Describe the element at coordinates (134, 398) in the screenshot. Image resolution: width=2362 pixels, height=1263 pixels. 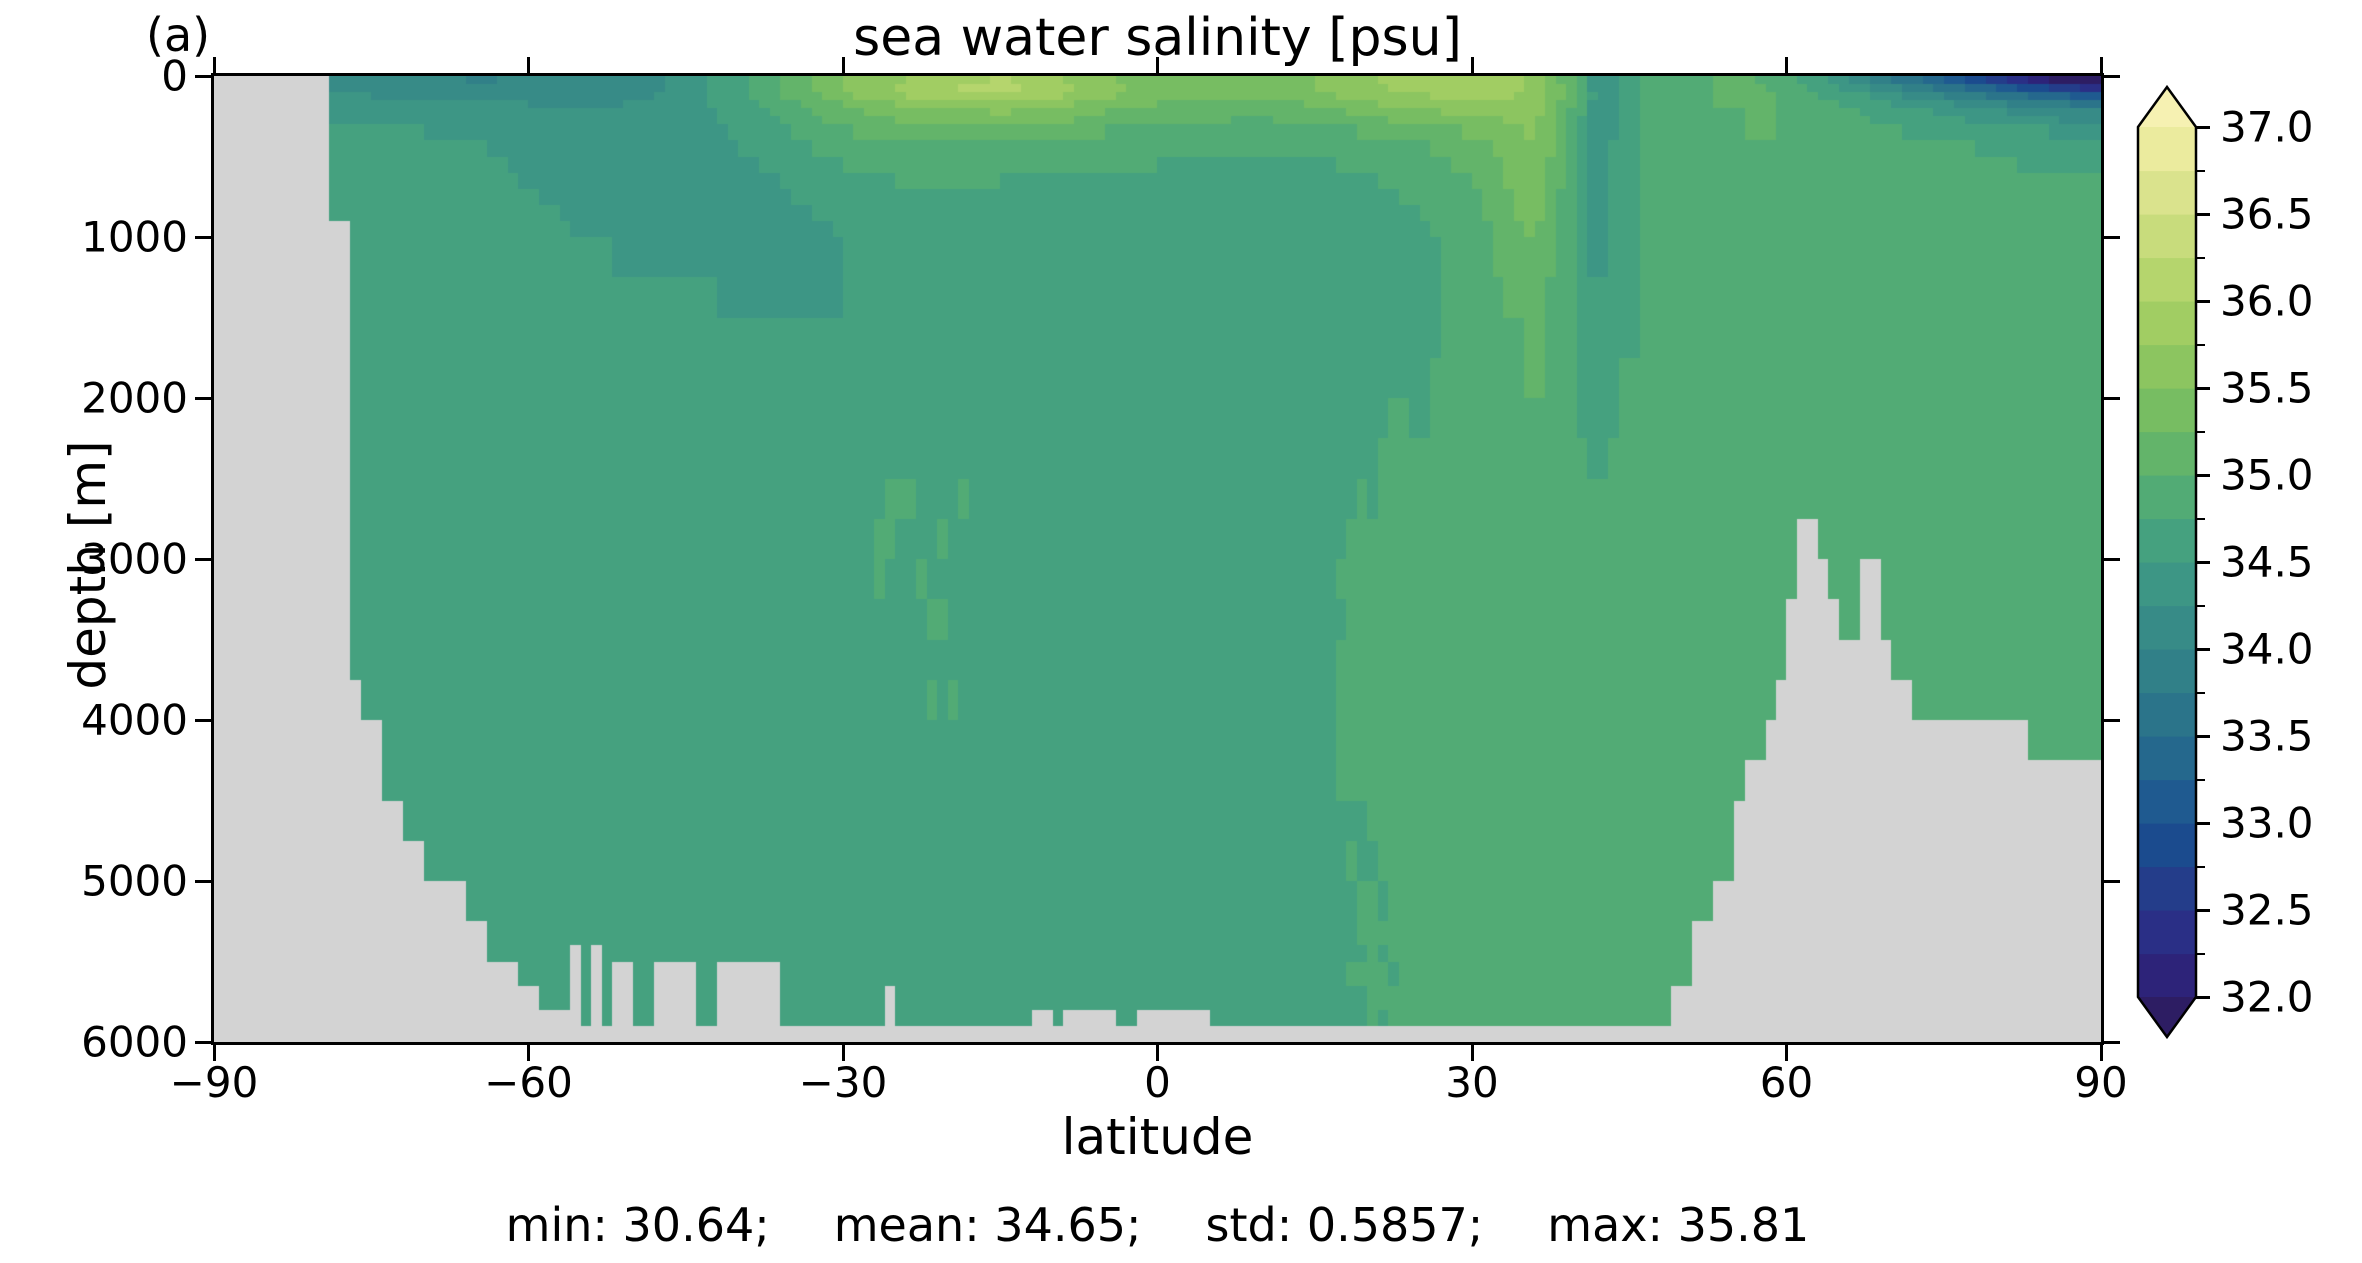
I see `y-tick-label: 2000` at that location.